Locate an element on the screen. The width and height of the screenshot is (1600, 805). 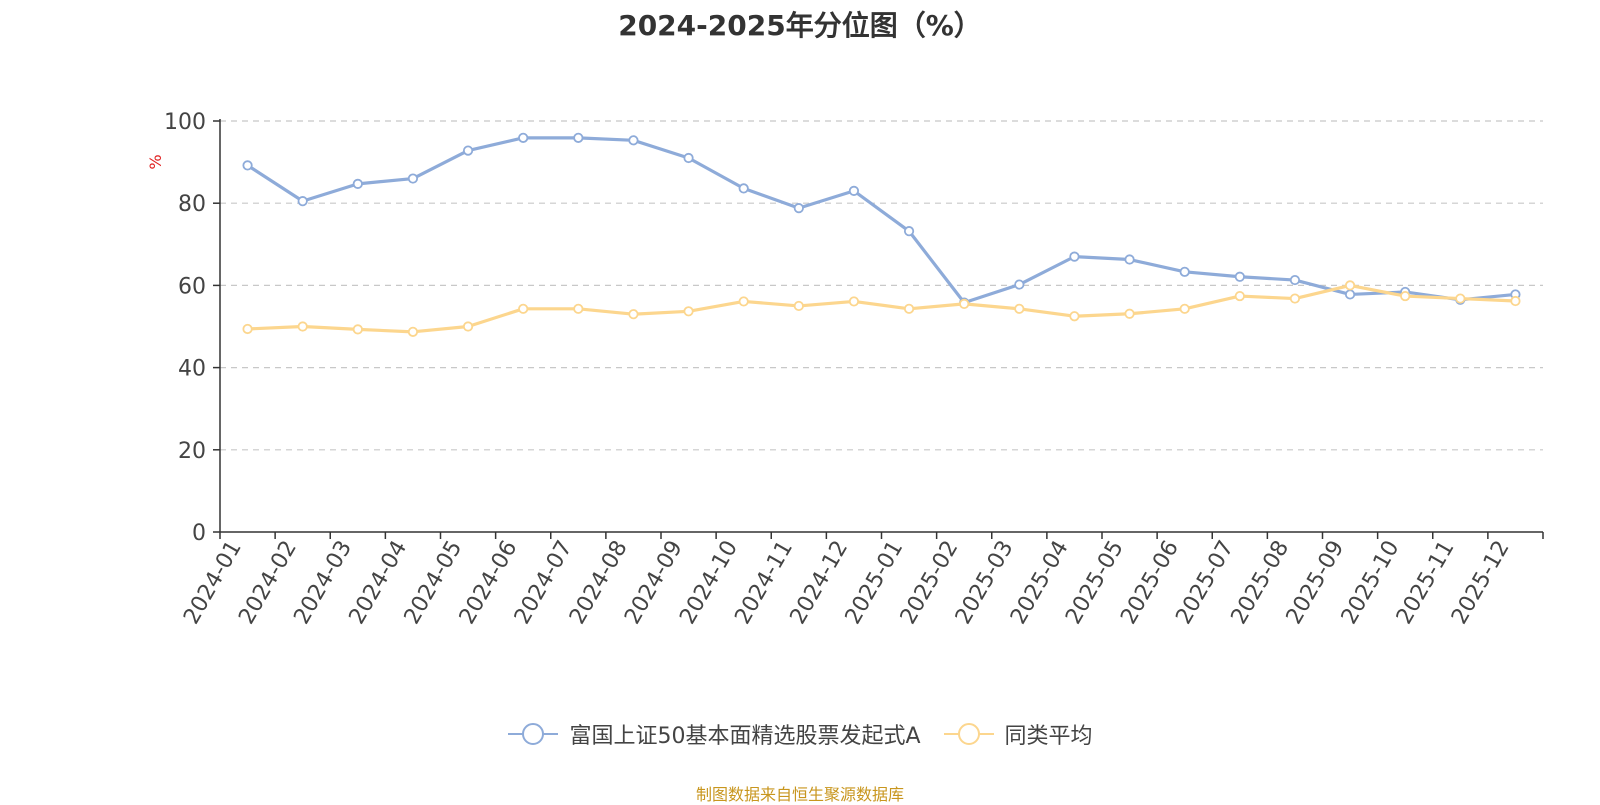
y-axis-unit-label: % is located at coordinates (155, 161).